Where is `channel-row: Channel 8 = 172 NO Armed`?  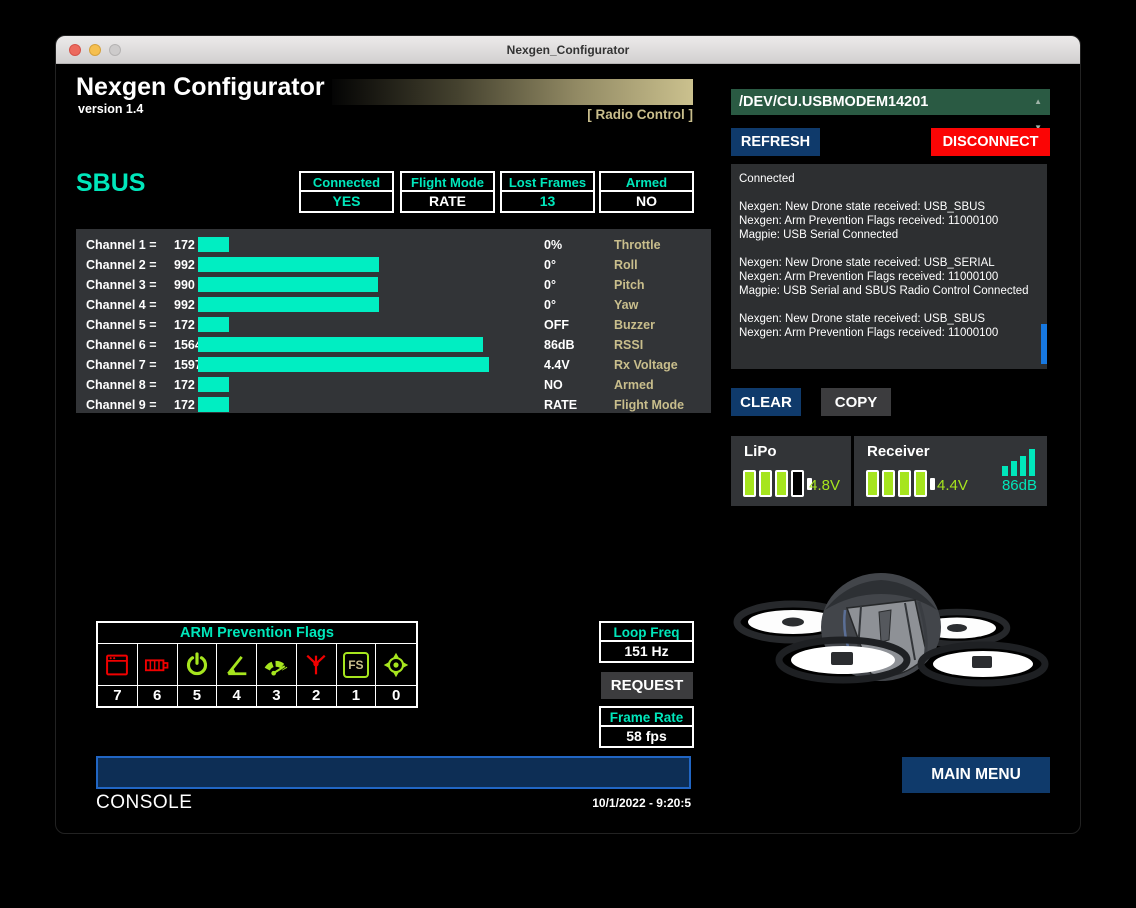
channel-row: Channel 8 = 172 NO Armed is located at coordinates (370, 384).